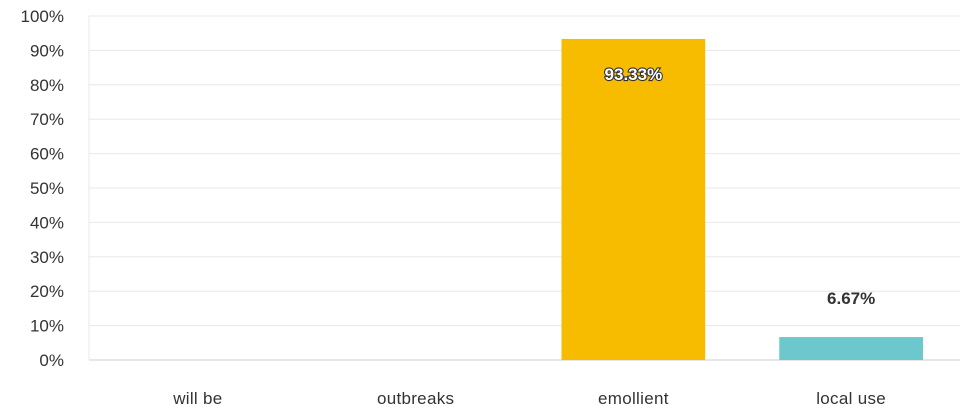 This screenshot has width=971, height=411. I want to click on y-axis-tick-labels: 0% 10% 20% 30% 40% 50% 60% 70% 80% 90% 100%, so click(42, 188).